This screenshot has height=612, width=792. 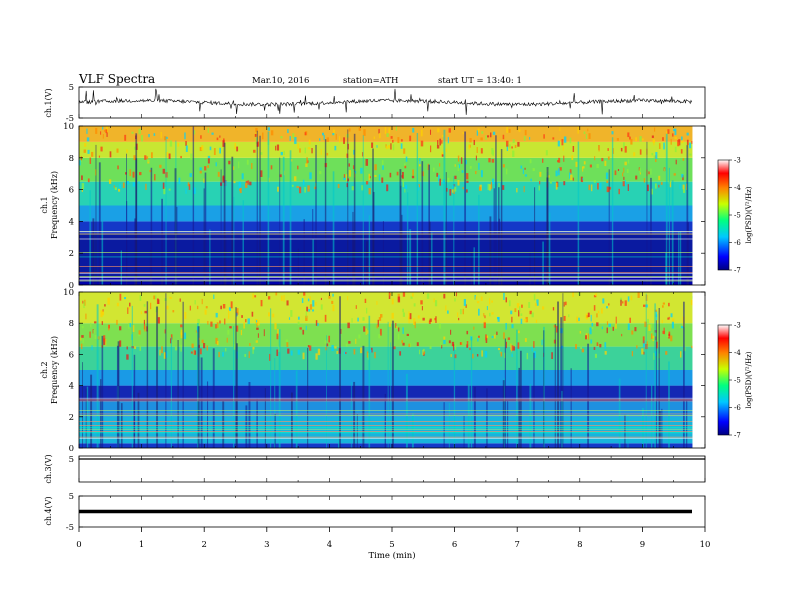 What do you see at coordinates (71, 324) in the screenshot?
I see `freq-tick-label-4: 8` at bounding box center [71, 324].